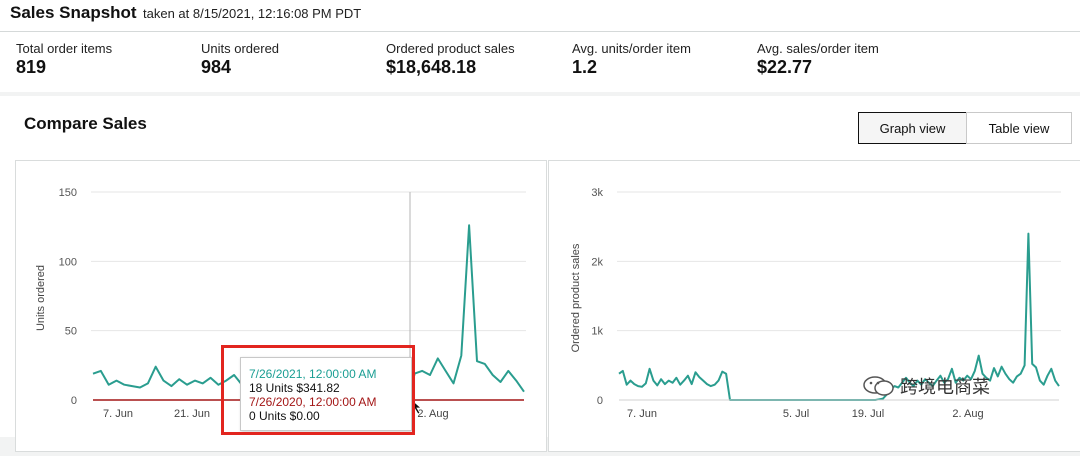 The width and height of the screenshot is (1080, 456). I want to click on watermark: 跨境电商菜, so click(926, 386).